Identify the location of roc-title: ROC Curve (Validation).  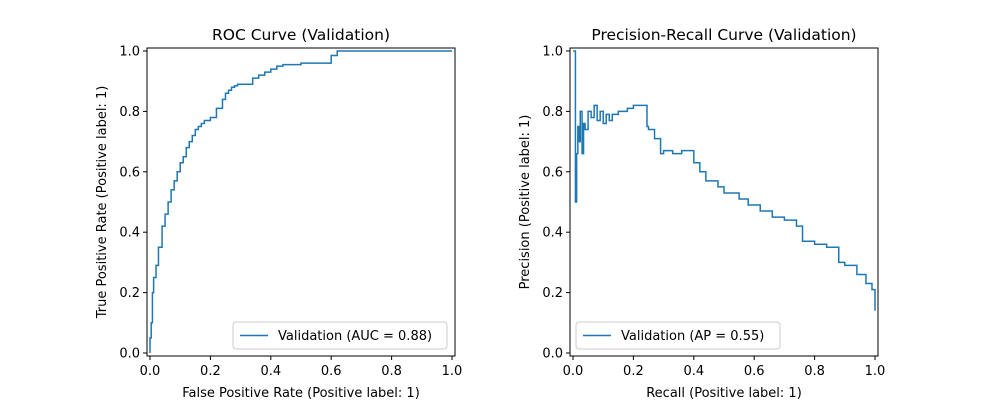
(301, 35).